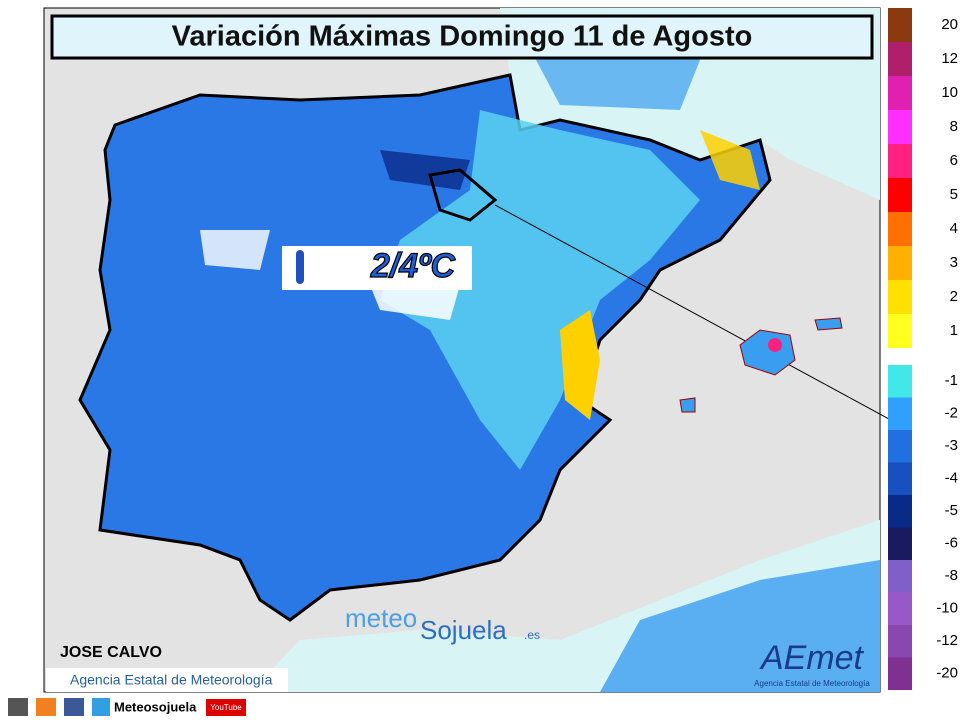  I want to click on title-box, so click(462, 37).